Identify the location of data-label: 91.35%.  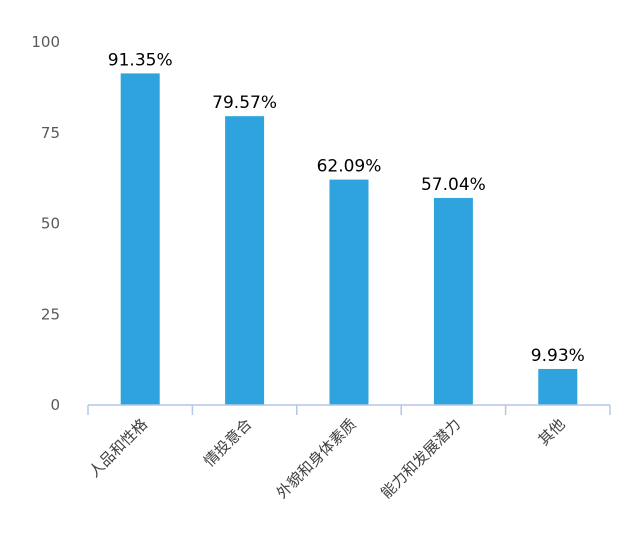
(140, 60).